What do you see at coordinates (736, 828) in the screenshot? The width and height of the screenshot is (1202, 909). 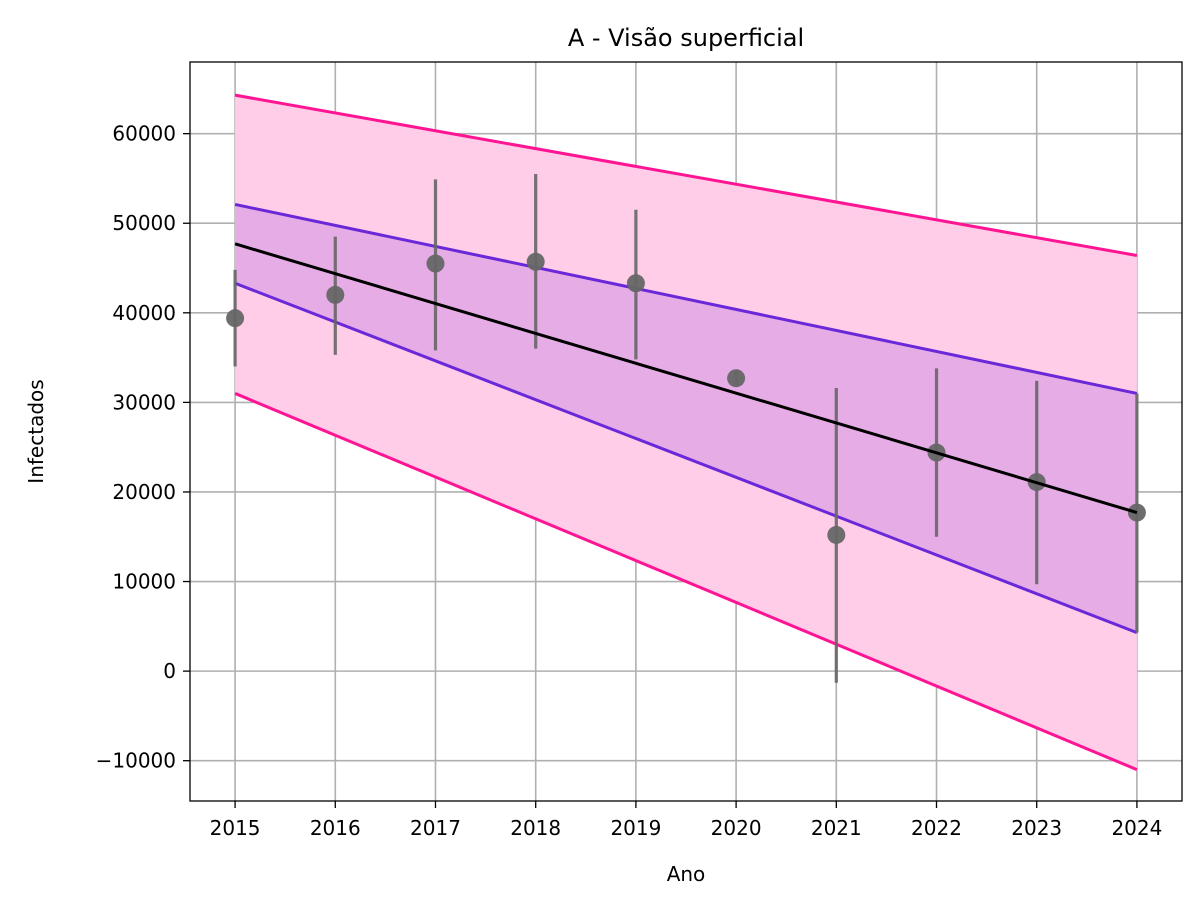 I see `x-tick-label: 2020` at bounding box center [736, 828].